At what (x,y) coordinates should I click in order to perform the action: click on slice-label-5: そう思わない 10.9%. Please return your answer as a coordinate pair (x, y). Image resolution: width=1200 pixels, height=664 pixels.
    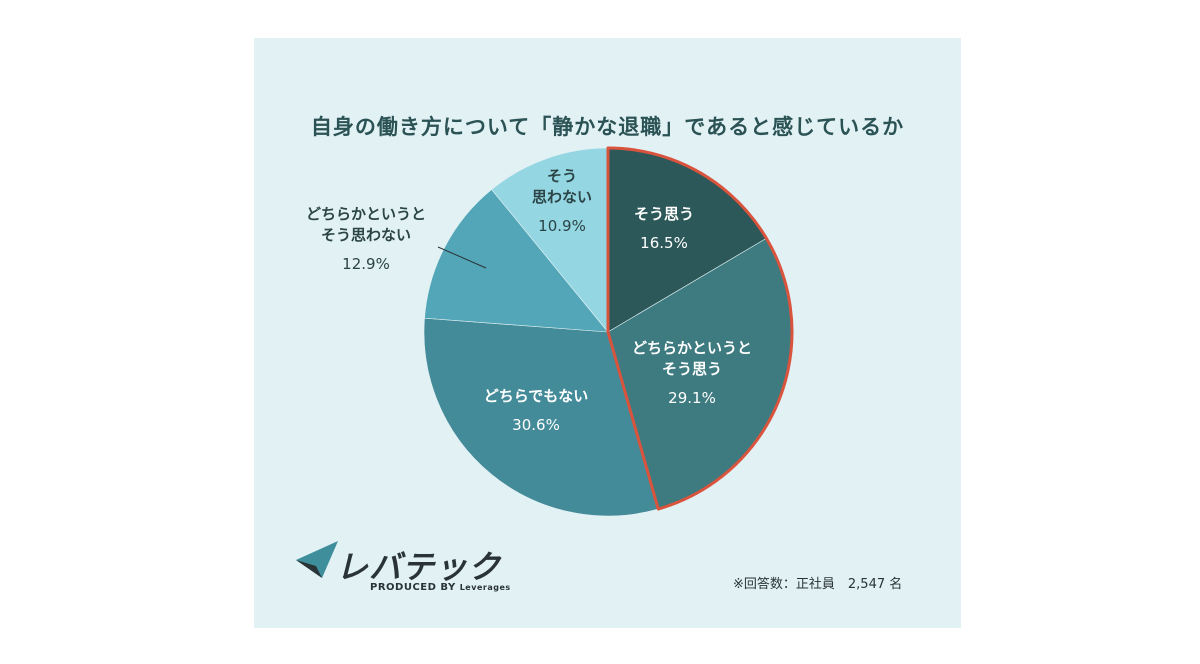
    Looking at the image, I should click on (562, 201).